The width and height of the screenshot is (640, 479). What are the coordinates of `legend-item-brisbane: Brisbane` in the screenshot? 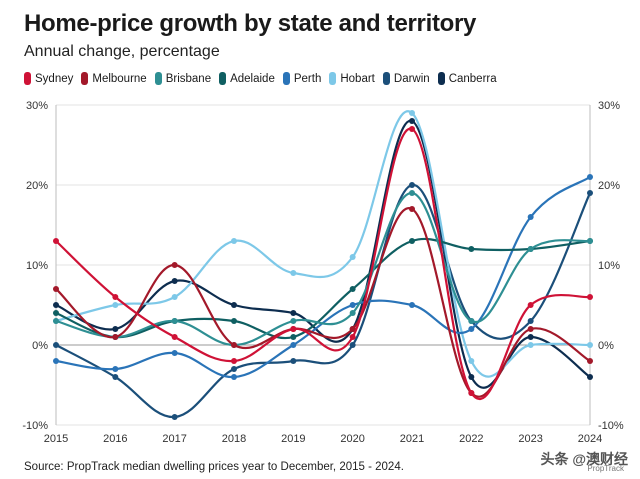 It's located at (183, 78).